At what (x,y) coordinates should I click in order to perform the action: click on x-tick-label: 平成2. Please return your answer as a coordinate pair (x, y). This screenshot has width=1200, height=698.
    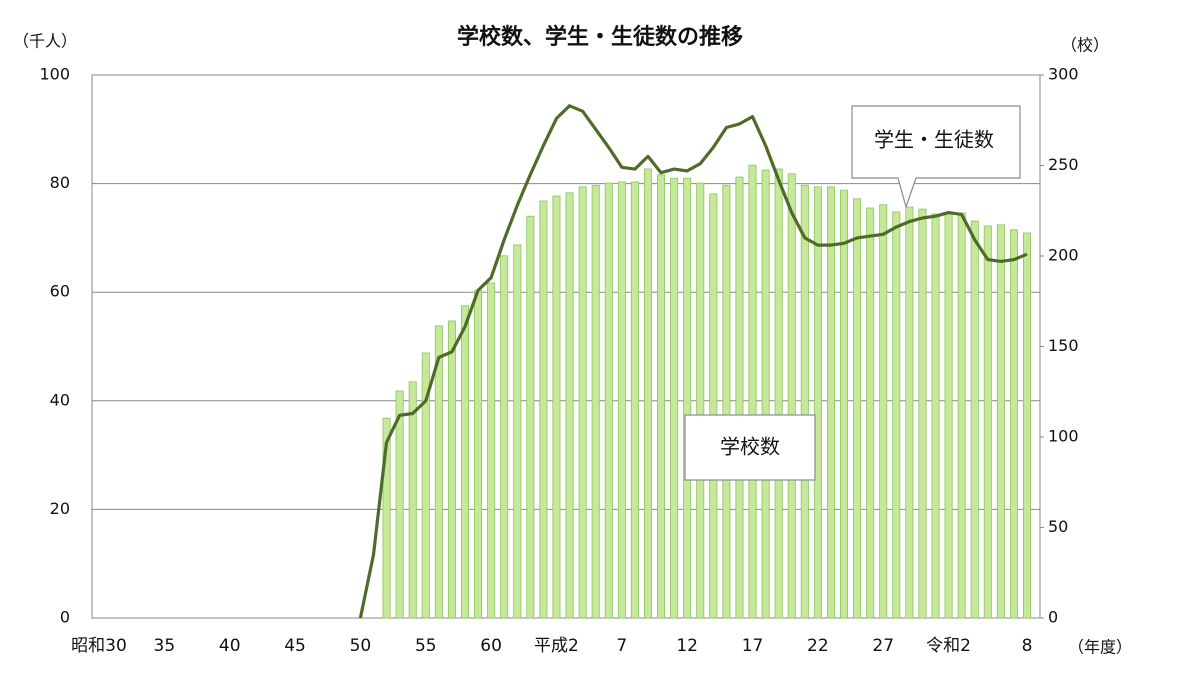
    Looking at the image, I should click on (556, 646).